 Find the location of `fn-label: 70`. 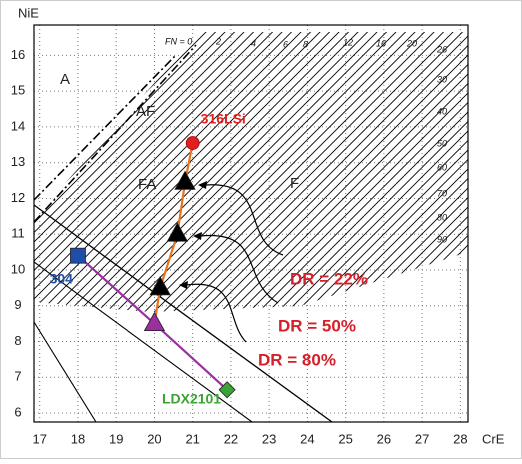

fn-label: 70 is located at coordinates (442, 193).